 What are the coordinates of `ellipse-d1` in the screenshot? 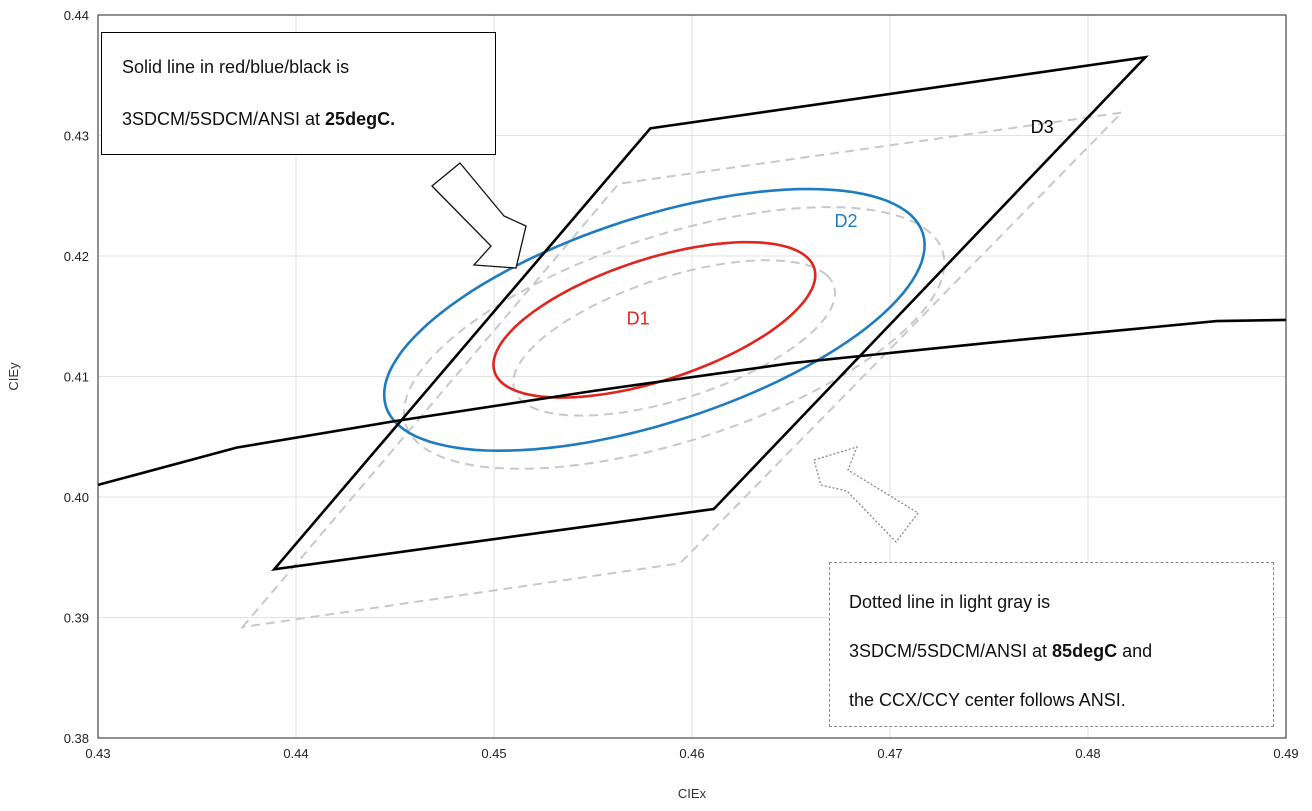 It's located at (654, 319).